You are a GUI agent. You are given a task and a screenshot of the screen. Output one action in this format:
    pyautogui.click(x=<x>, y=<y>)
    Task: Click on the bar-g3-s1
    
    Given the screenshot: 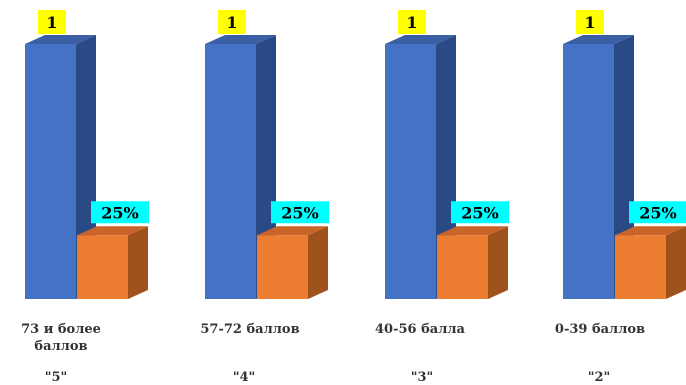 What is the action you would take?
    pyautogui.click(x=410, y=171)
    